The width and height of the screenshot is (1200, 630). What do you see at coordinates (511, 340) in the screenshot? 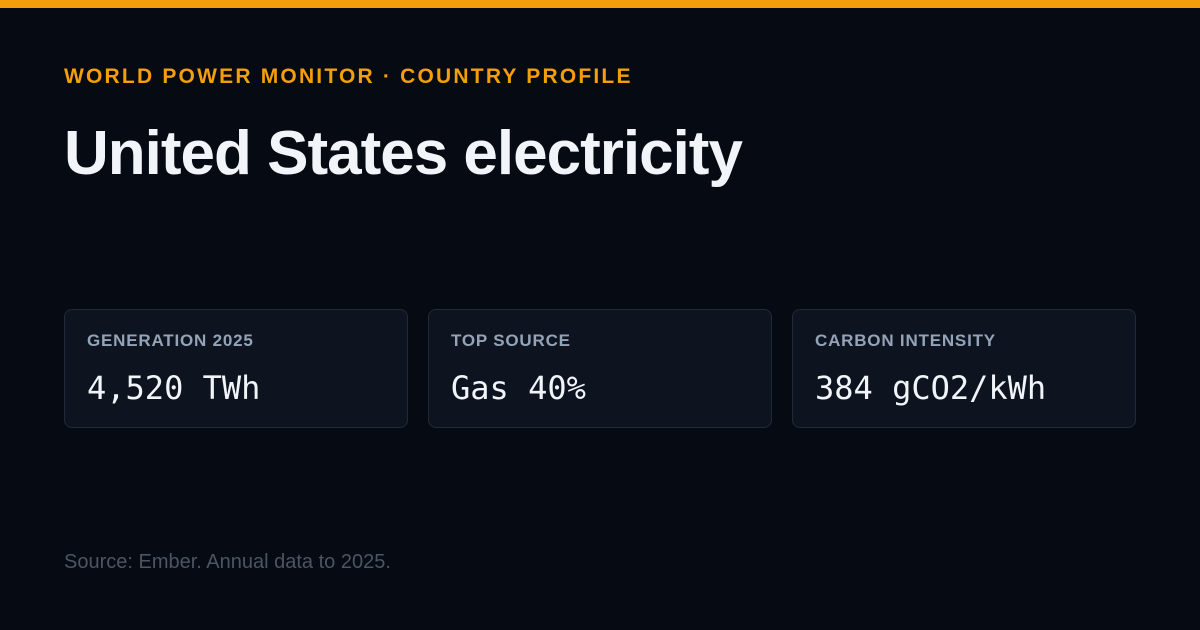
I see `stat-label-top-source: TOP SOURCE` at bounding box center [511, 340].